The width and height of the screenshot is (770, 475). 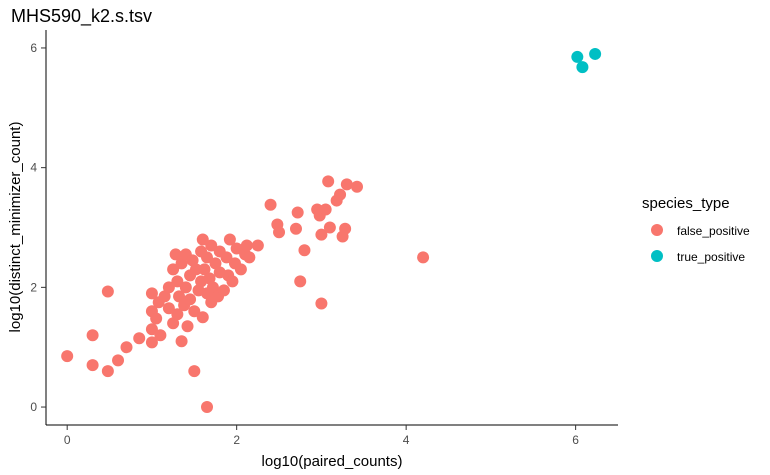 I want to click on y-tick-label: 4, so click(x=33, y=168).